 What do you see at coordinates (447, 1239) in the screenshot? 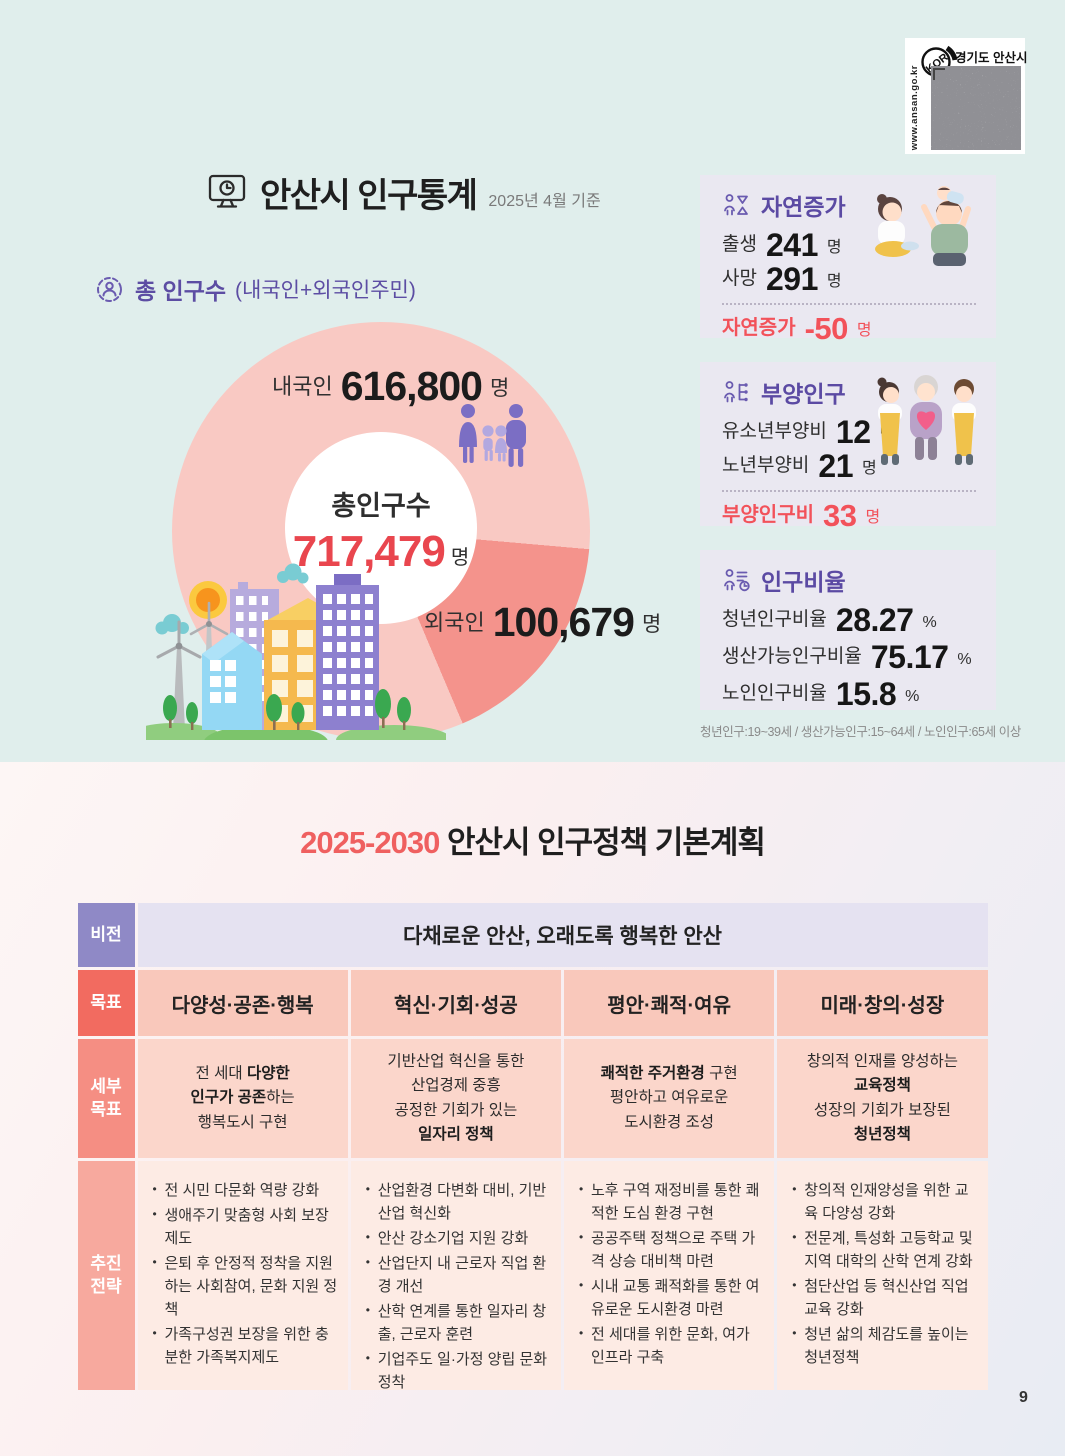
I see `strategy-bullet: 안산 강소기업 지원 강화` at bounding box center [447, 1239].